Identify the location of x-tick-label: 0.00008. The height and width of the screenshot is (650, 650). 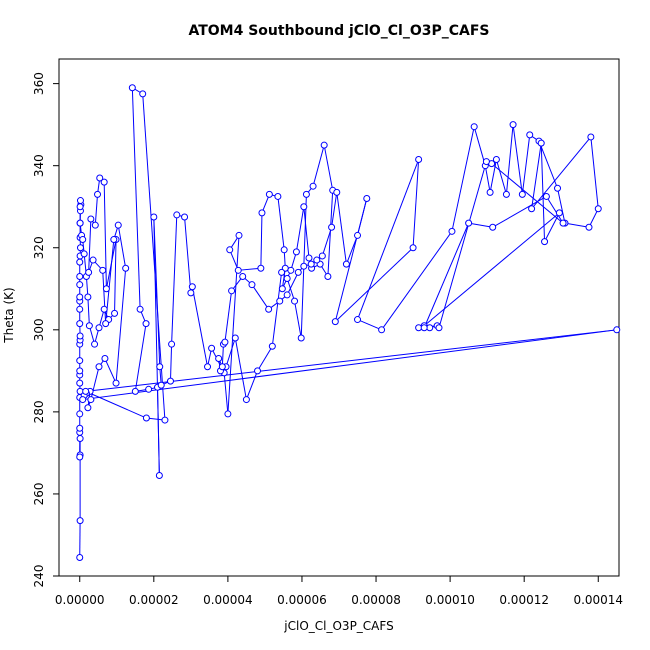
(376, 600).